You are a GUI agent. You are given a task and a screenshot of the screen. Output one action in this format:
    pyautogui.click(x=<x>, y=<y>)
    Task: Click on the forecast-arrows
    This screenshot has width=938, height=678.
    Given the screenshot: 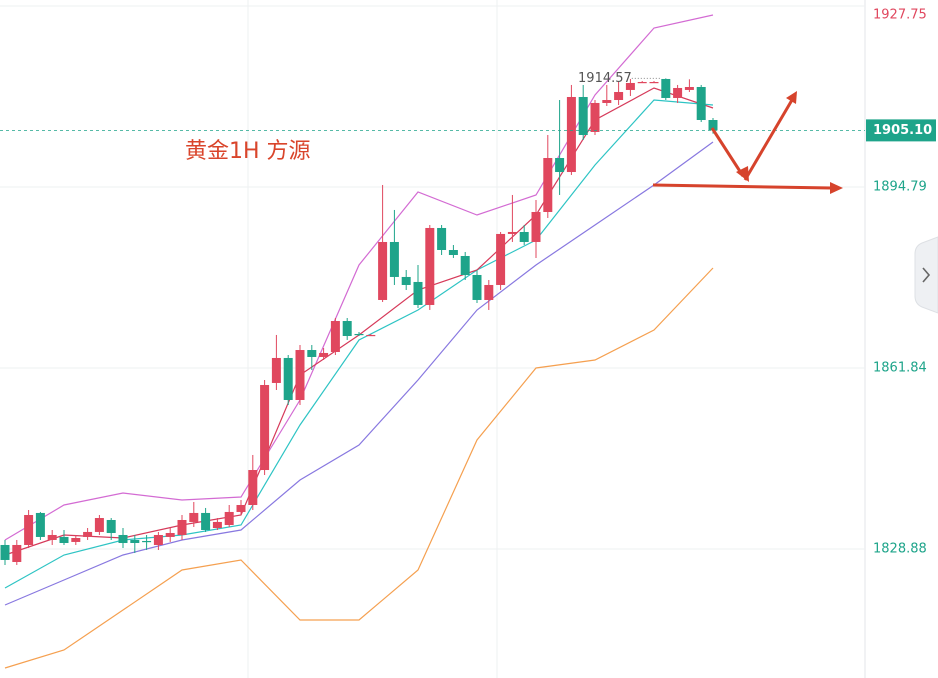 What is the action you would take?
    pyautogui.click(x=747, y=142)
    